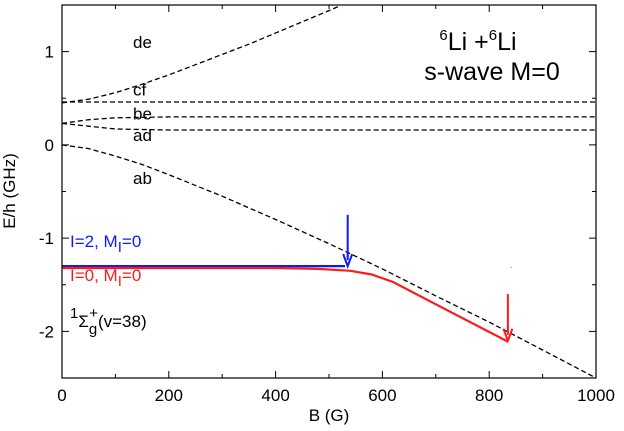 The image size is (624, 431). I want to click on series-i0, so click(285, 304).